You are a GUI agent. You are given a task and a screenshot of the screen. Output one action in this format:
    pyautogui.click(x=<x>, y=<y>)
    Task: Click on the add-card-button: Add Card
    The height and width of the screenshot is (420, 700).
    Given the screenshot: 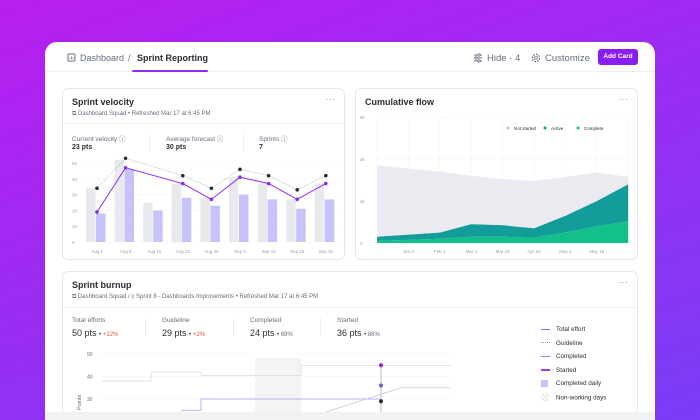 What is the action you would take?
    pyautogui.click(x=618, y=57)
    